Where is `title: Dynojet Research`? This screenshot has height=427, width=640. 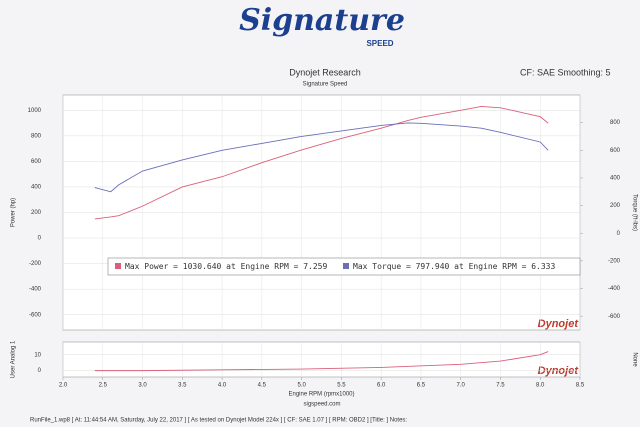 title: Dynojet Research is located at coordinates (325, 72).